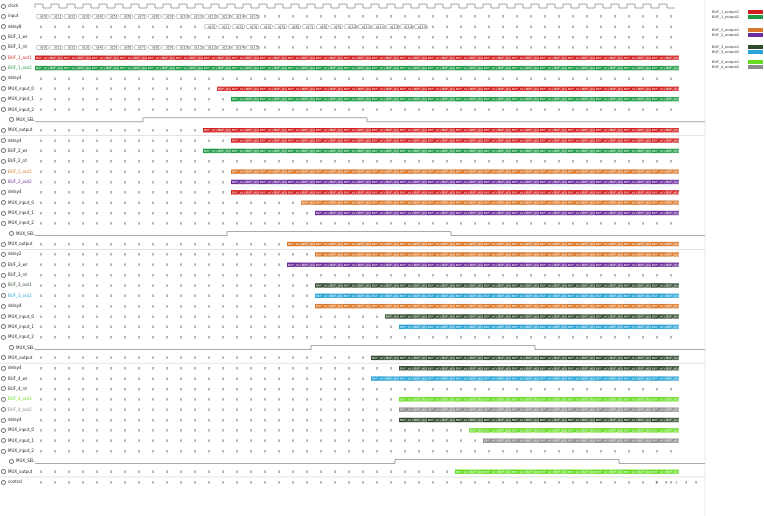  What do you see at coordinates (44, 48) in the screenshot?
I see `bus-value: x[0]` at bounding box center [44, 48].